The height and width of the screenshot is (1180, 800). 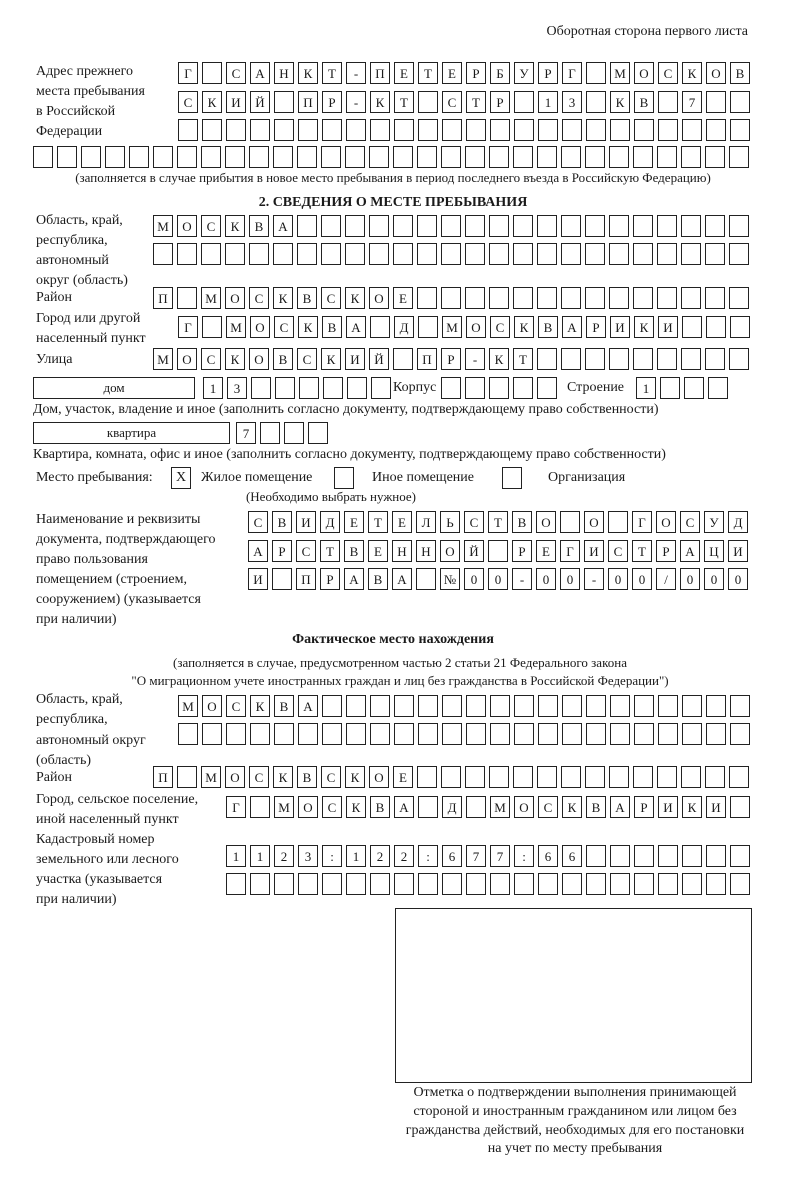 What do you see at coordinates (512, 478) in the screenshot?
I see `stay-organization-checkbox` at bounding box center [512, 478].